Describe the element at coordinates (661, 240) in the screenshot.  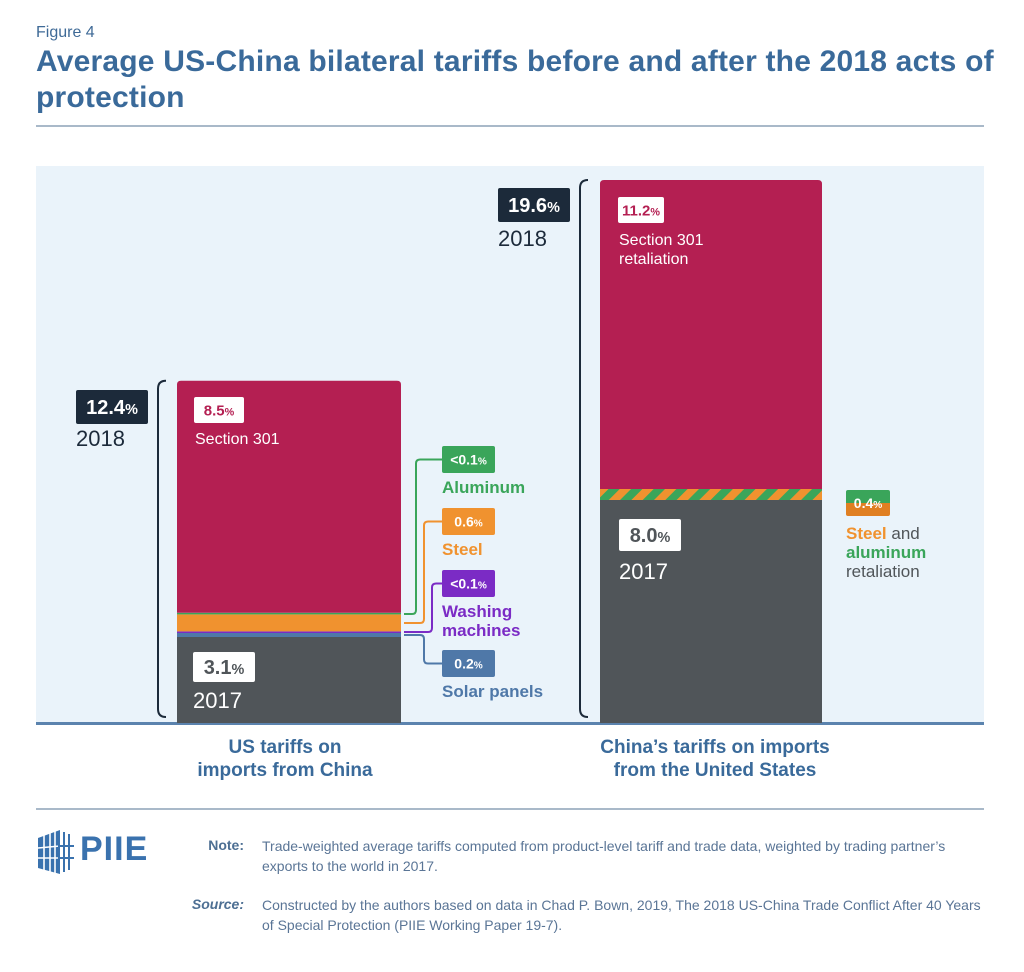
I see `seg-china-section301-caption: Section 301` at that location.